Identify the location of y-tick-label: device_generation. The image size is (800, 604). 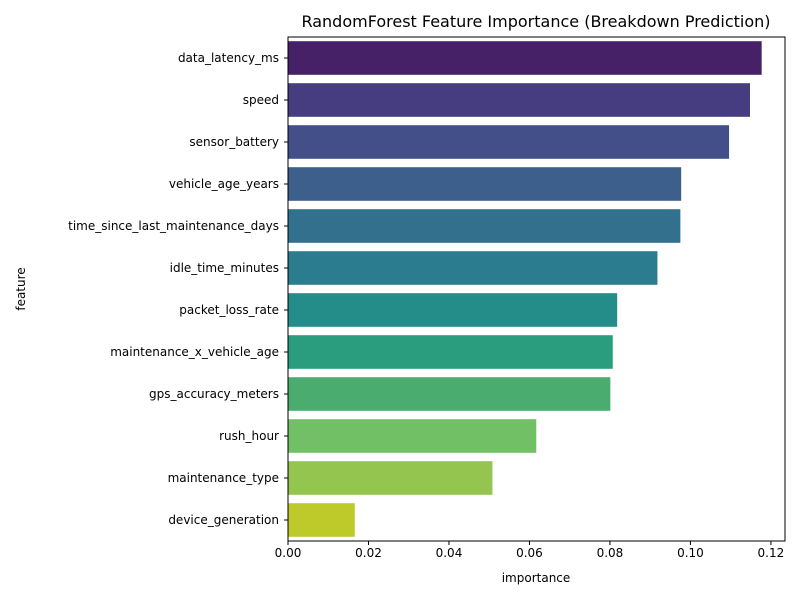
(223, 520).